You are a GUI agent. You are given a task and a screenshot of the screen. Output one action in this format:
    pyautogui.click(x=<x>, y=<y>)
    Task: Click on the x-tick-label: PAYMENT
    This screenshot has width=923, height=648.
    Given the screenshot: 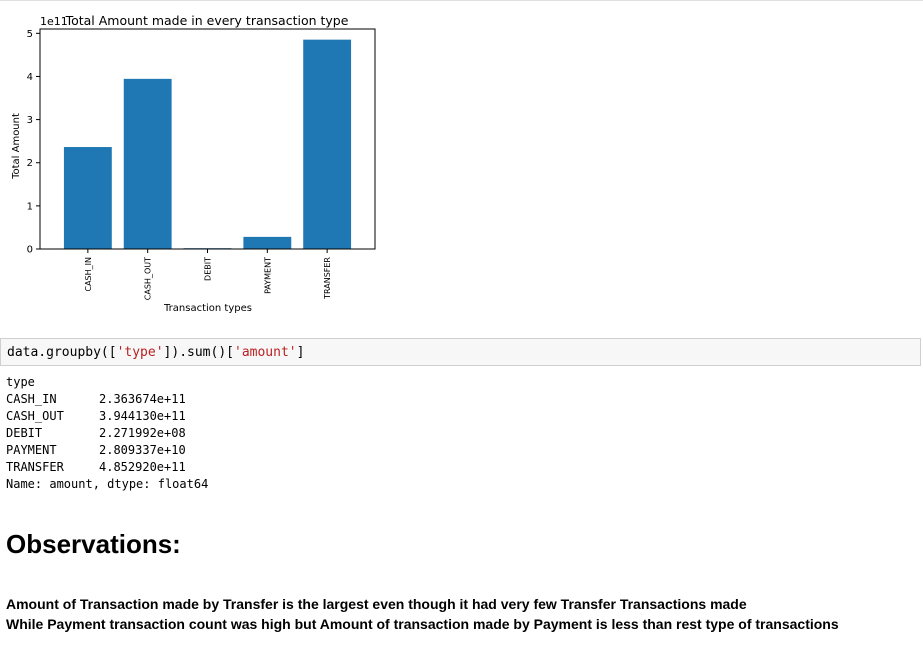 What is the action you would take?
    pyautogui.click(x=267, y=275)
    